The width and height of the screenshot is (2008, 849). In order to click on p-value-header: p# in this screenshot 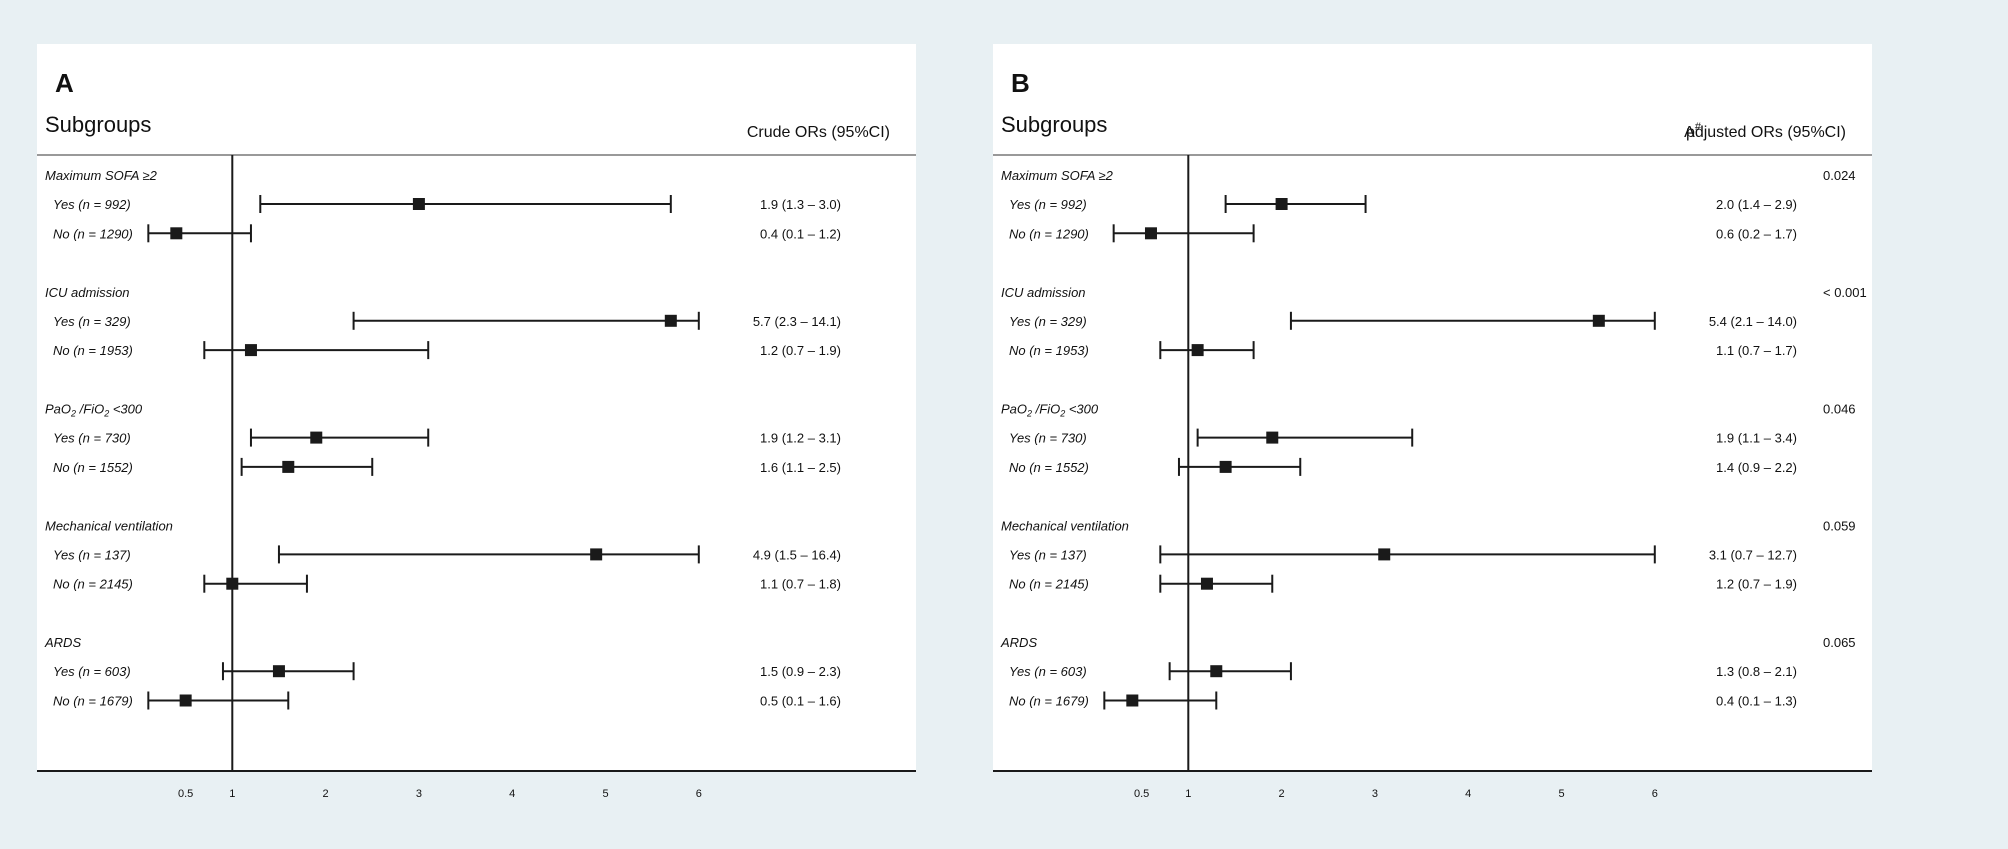, I will do `click(1694, 131)`.